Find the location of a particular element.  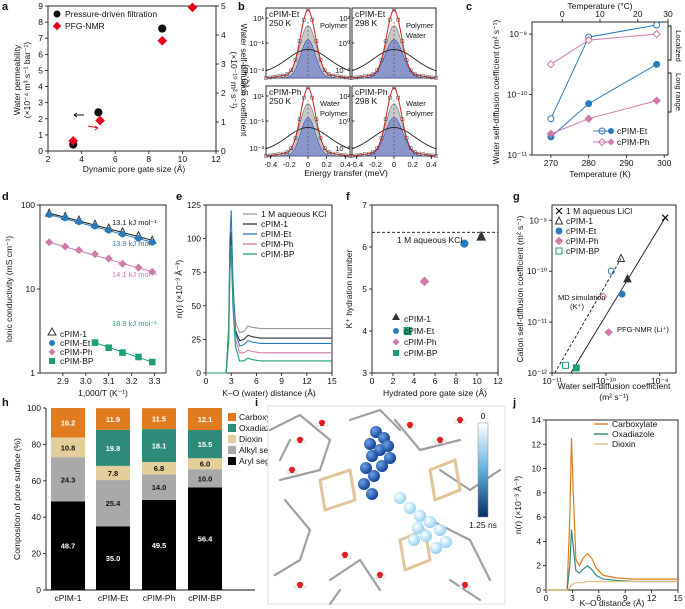

g-md-line is located at coordinates (588, 316).